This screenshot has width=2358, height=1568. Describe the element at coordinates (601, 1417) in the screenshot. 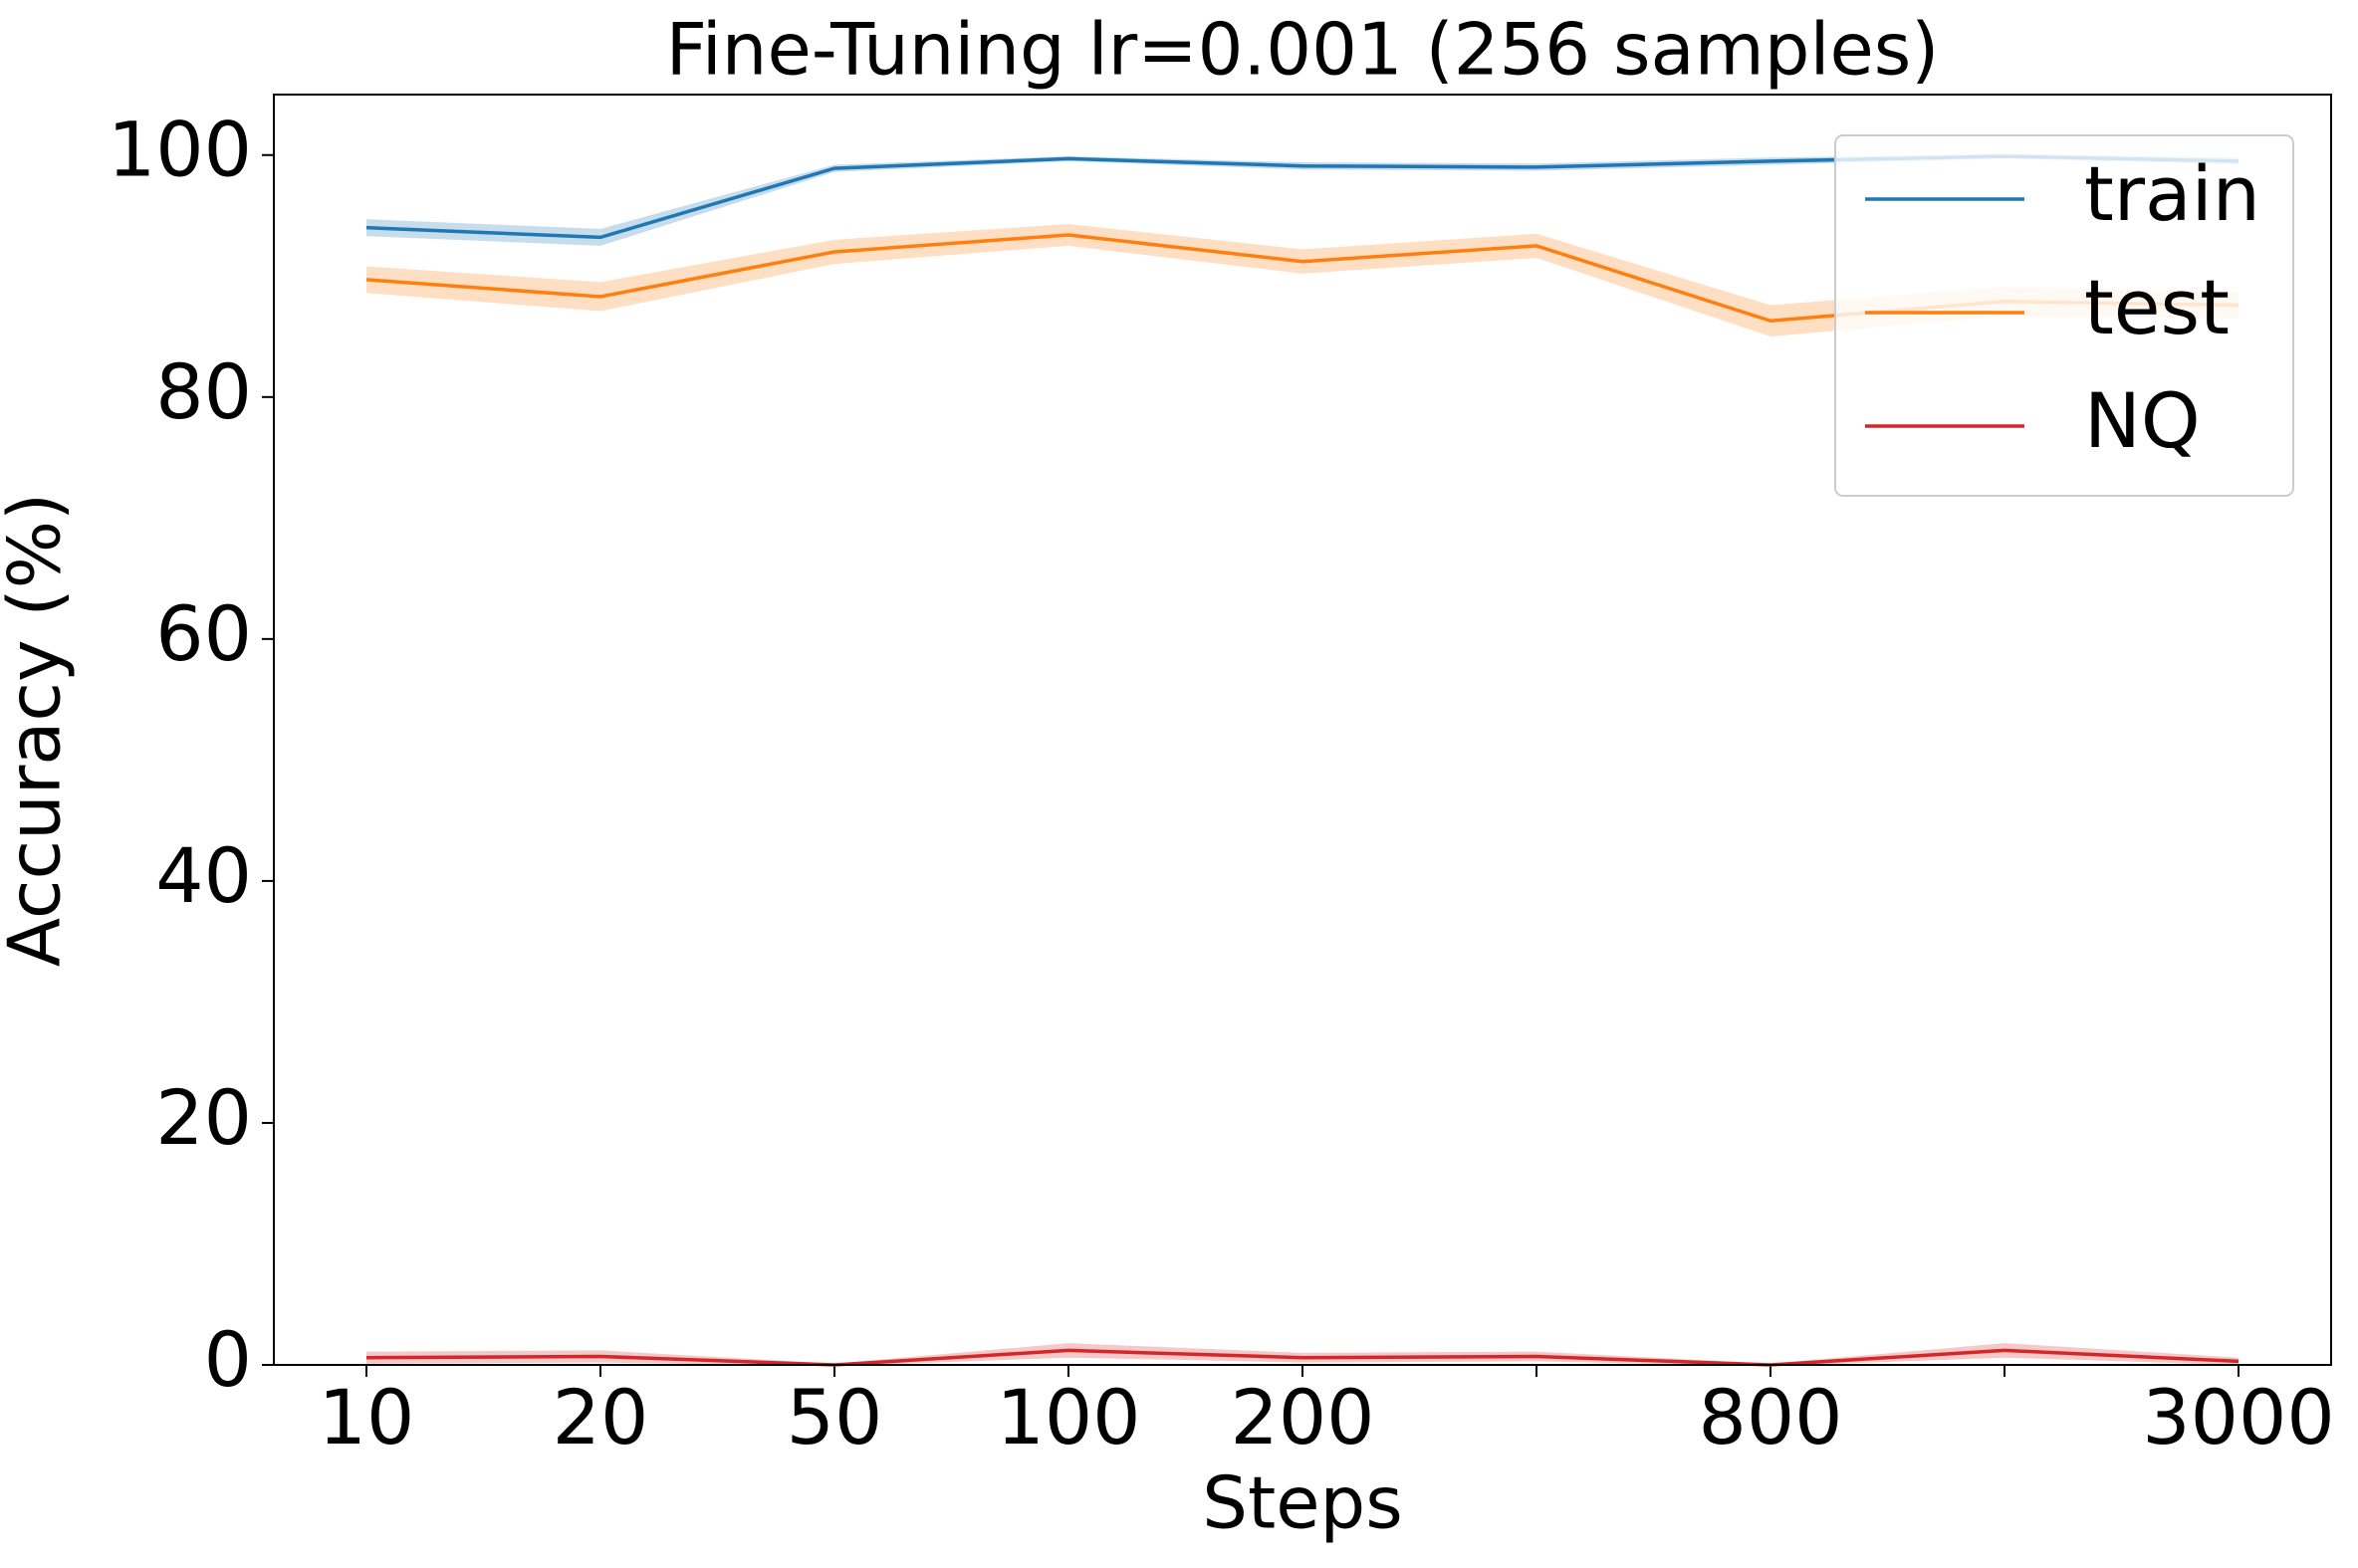

I see `x-tick-label: 20` at that location.